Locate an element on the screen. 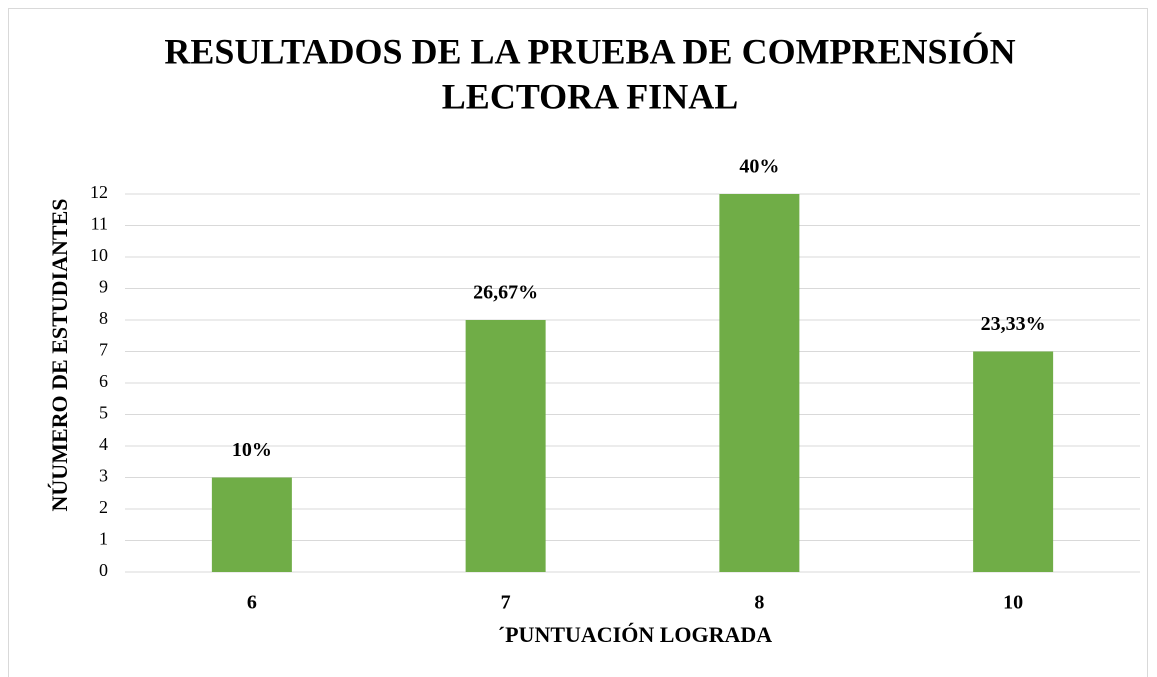 This screenshot has width=1157, height=677. y-tick-label: 12 is located at coordinates (99, 192).